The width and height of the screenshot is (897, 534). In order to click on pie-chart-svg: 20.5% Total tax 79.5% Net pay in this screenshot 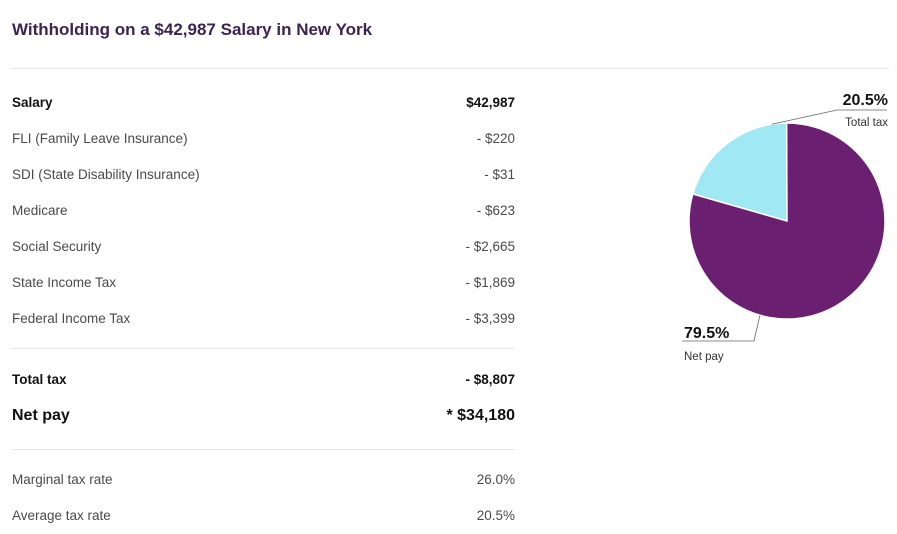, I will do `click(785, 227)`.